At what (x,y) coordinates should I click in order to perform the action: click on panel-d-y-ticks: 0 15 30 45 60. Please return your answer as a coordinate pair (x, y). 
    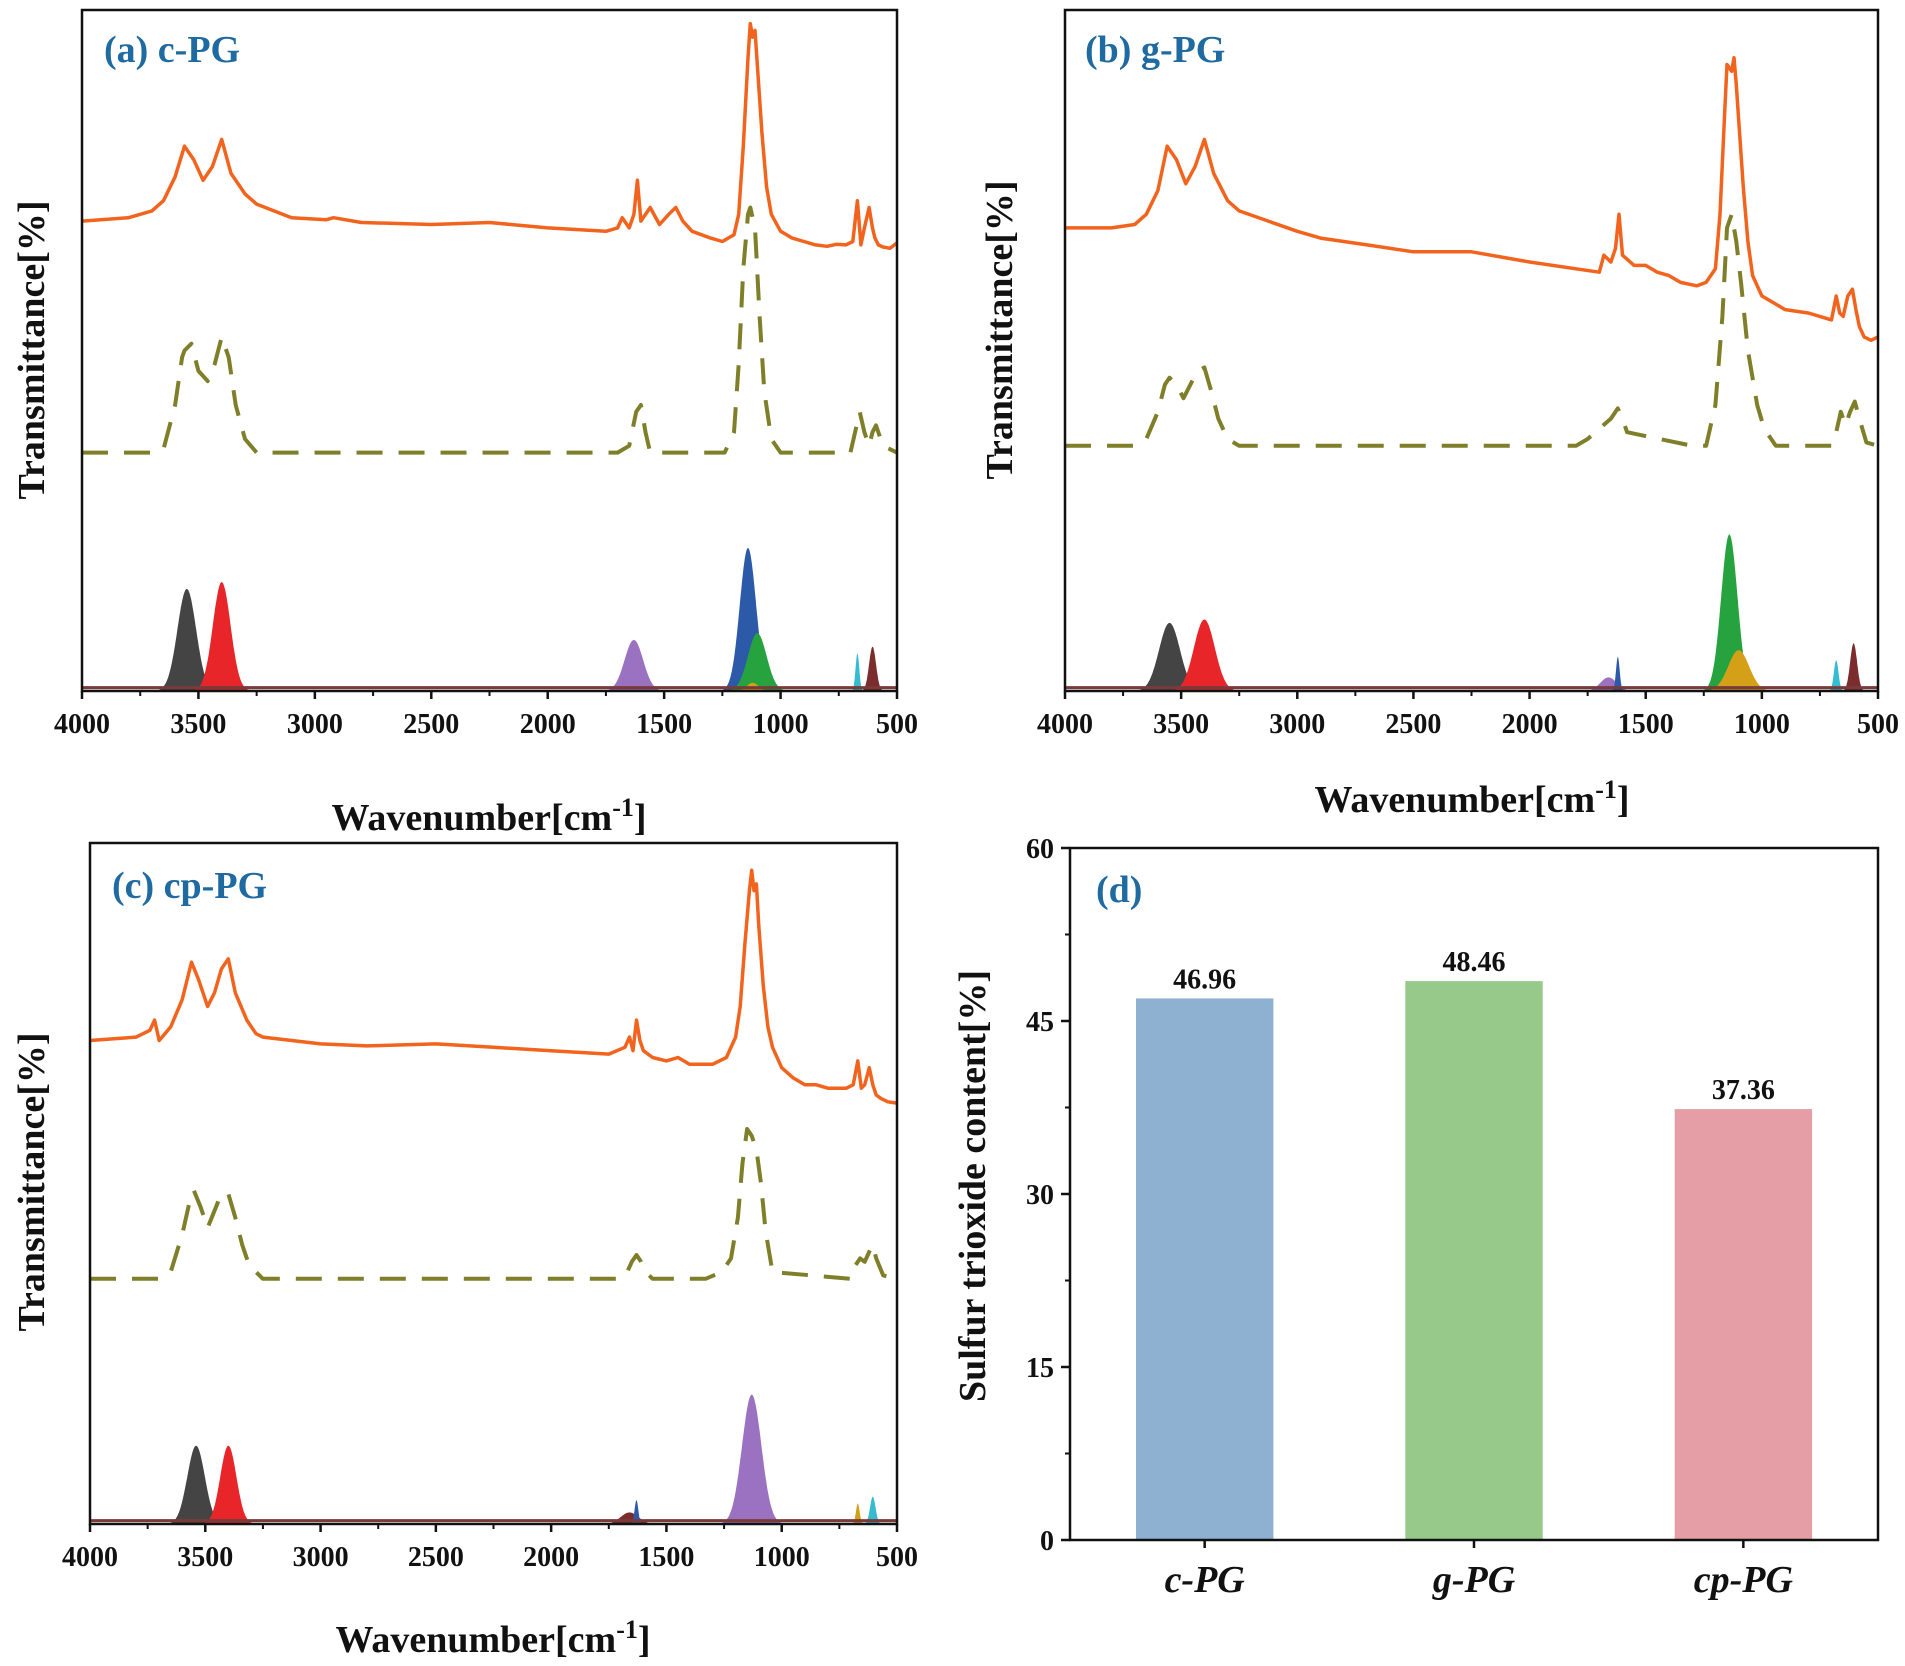
    Looking at the image, I should click on (1048, 1195).